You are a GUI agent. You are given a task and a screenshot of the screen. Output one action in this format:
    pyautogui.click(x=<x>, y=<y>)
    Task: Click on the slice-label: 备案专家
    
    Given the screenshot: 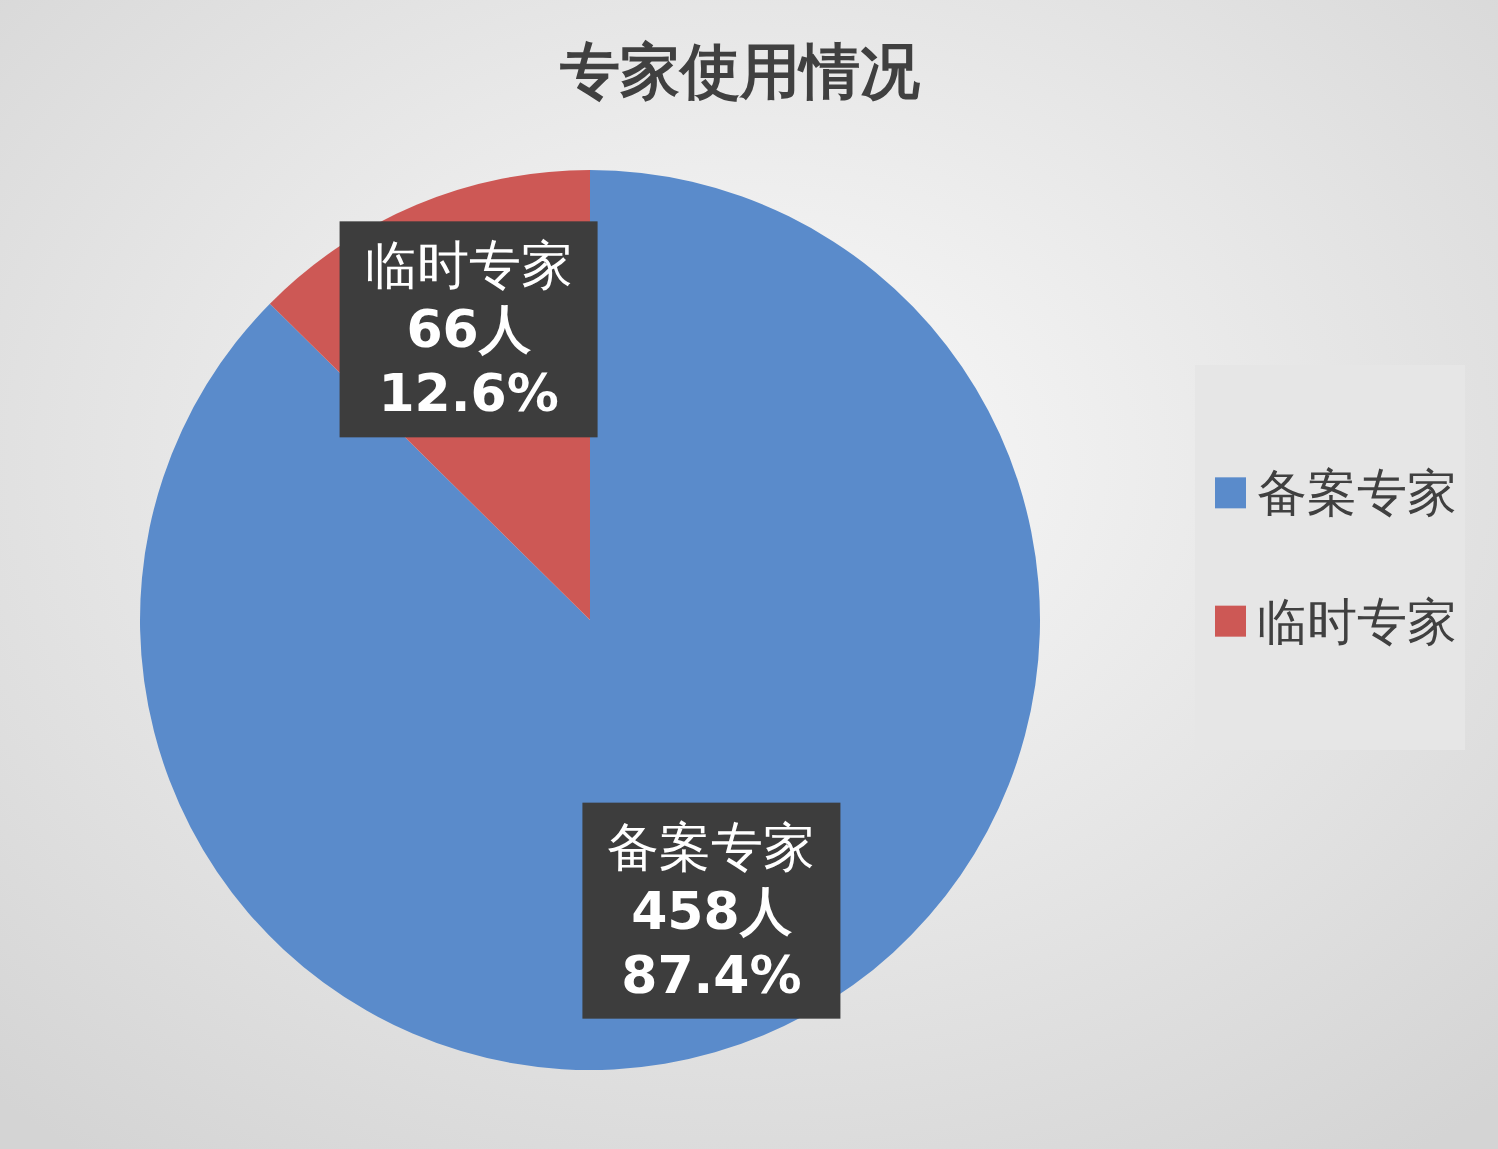 What is the action you would take?
    pyautogui.click(x=711, y=846)
    